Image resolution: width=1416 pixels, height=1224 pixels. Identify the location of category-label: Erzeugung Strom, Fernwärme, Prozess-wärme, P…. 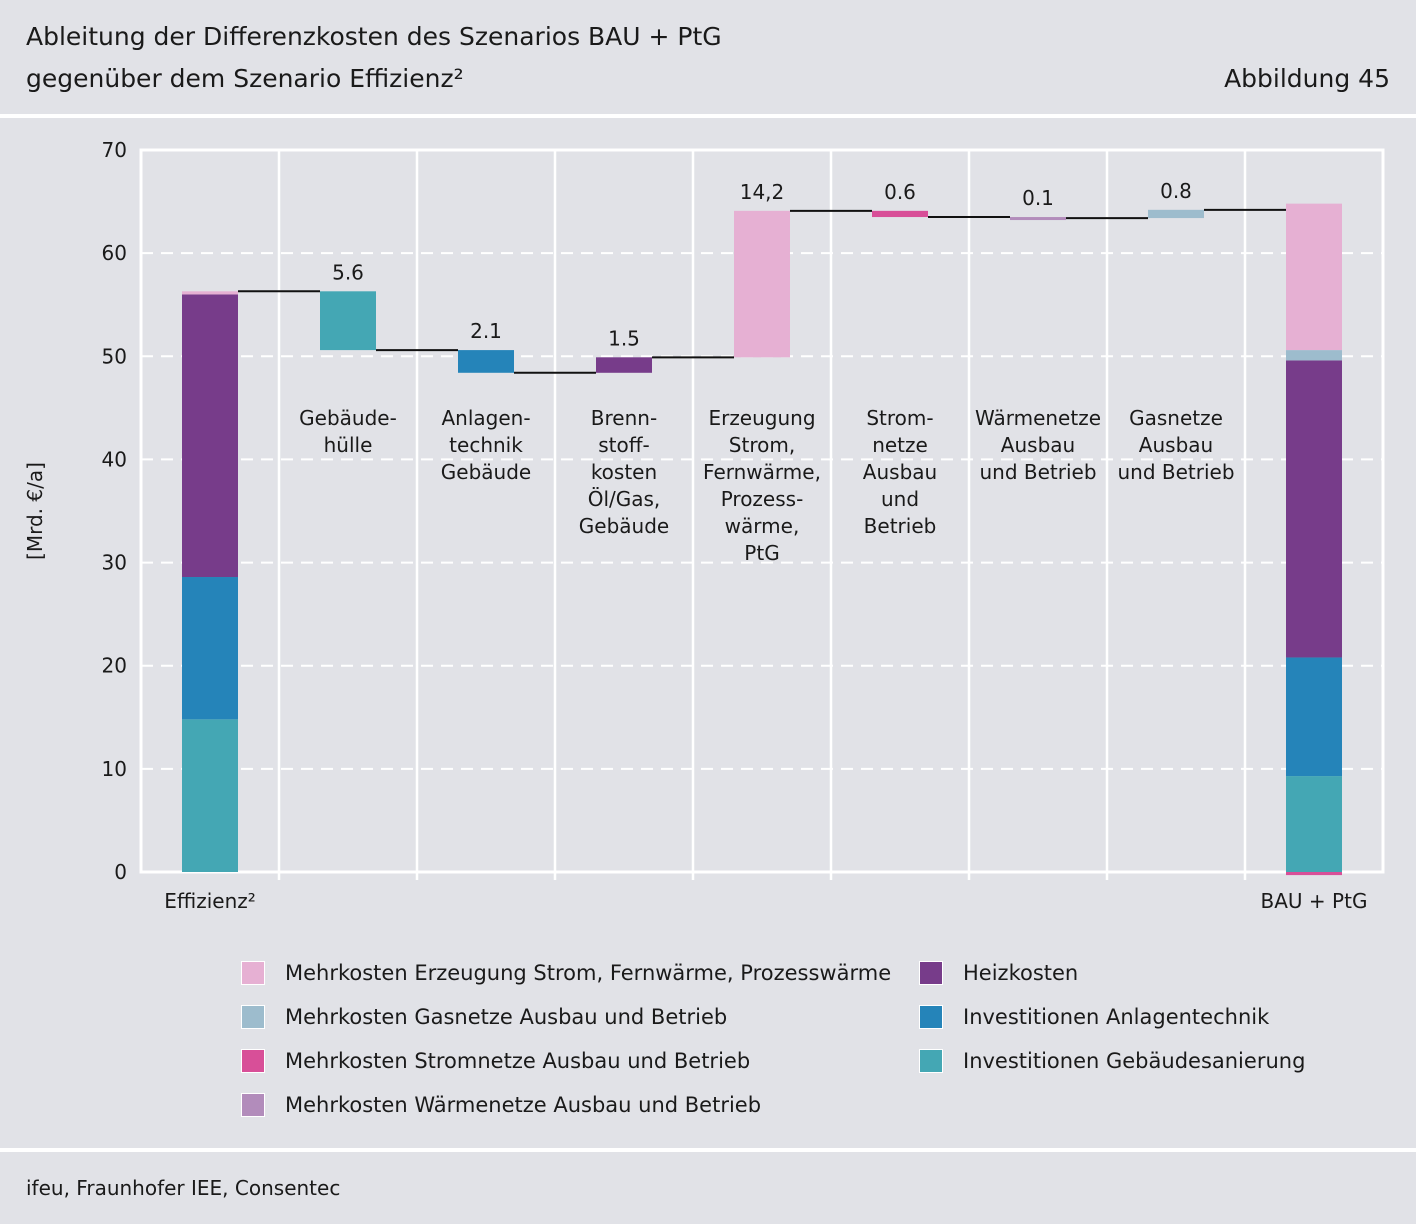
(762, 485).